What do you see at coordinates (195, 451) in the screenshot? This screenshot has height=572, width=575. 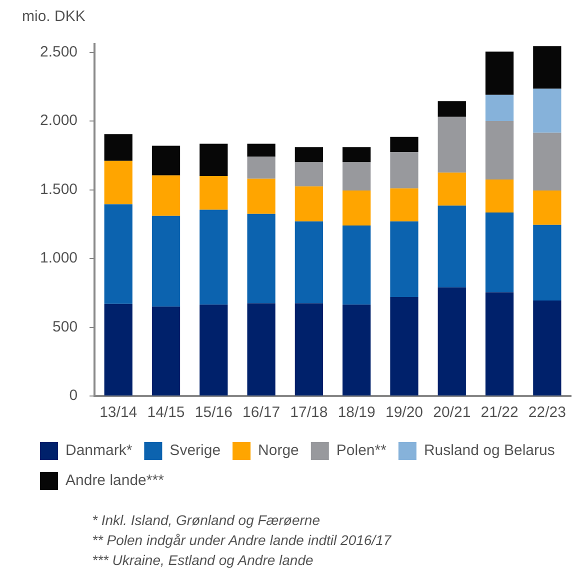 I see `legend-label: Sverige` at bounding box center [195, 451].